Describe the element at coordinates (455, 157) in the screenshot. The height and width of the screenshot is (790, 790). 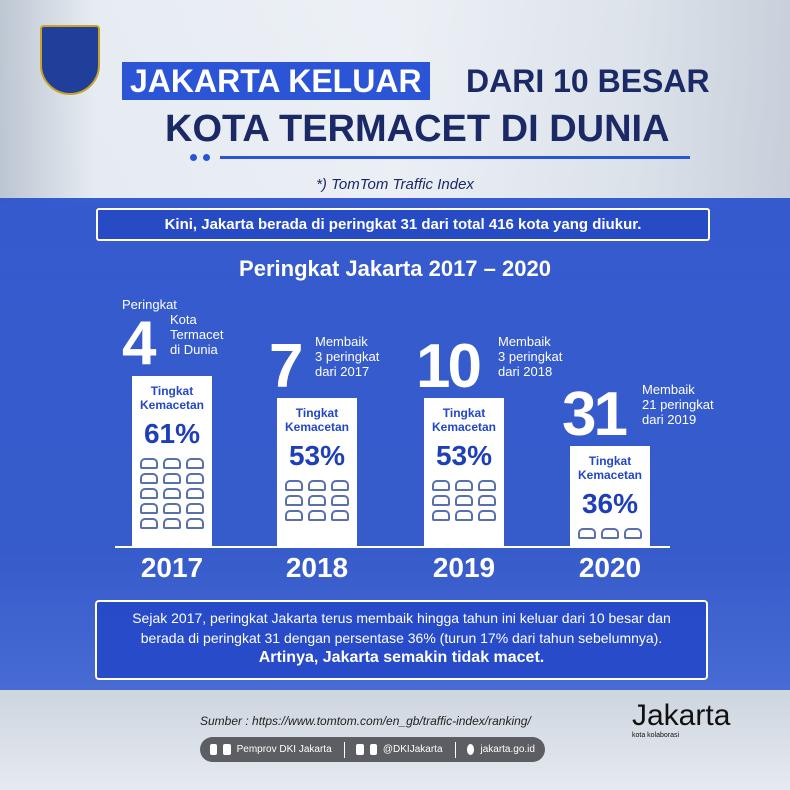
I see `decor-line` at that location.